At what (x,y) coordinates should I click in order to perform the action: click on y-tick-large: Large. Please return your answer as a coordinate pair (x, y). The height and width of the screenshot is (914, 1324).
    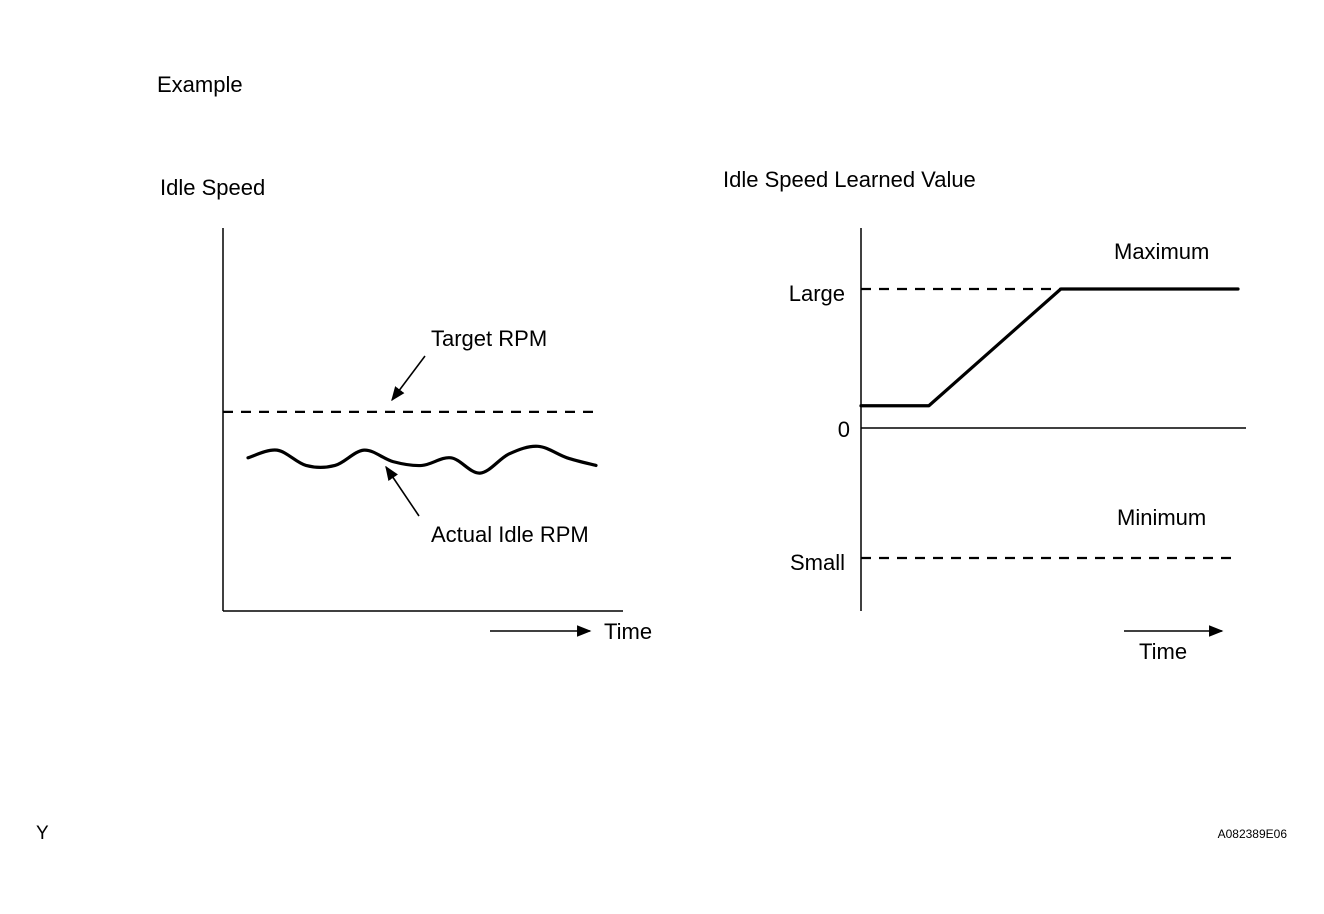
    Looking at the image, I should click on (817, 293).